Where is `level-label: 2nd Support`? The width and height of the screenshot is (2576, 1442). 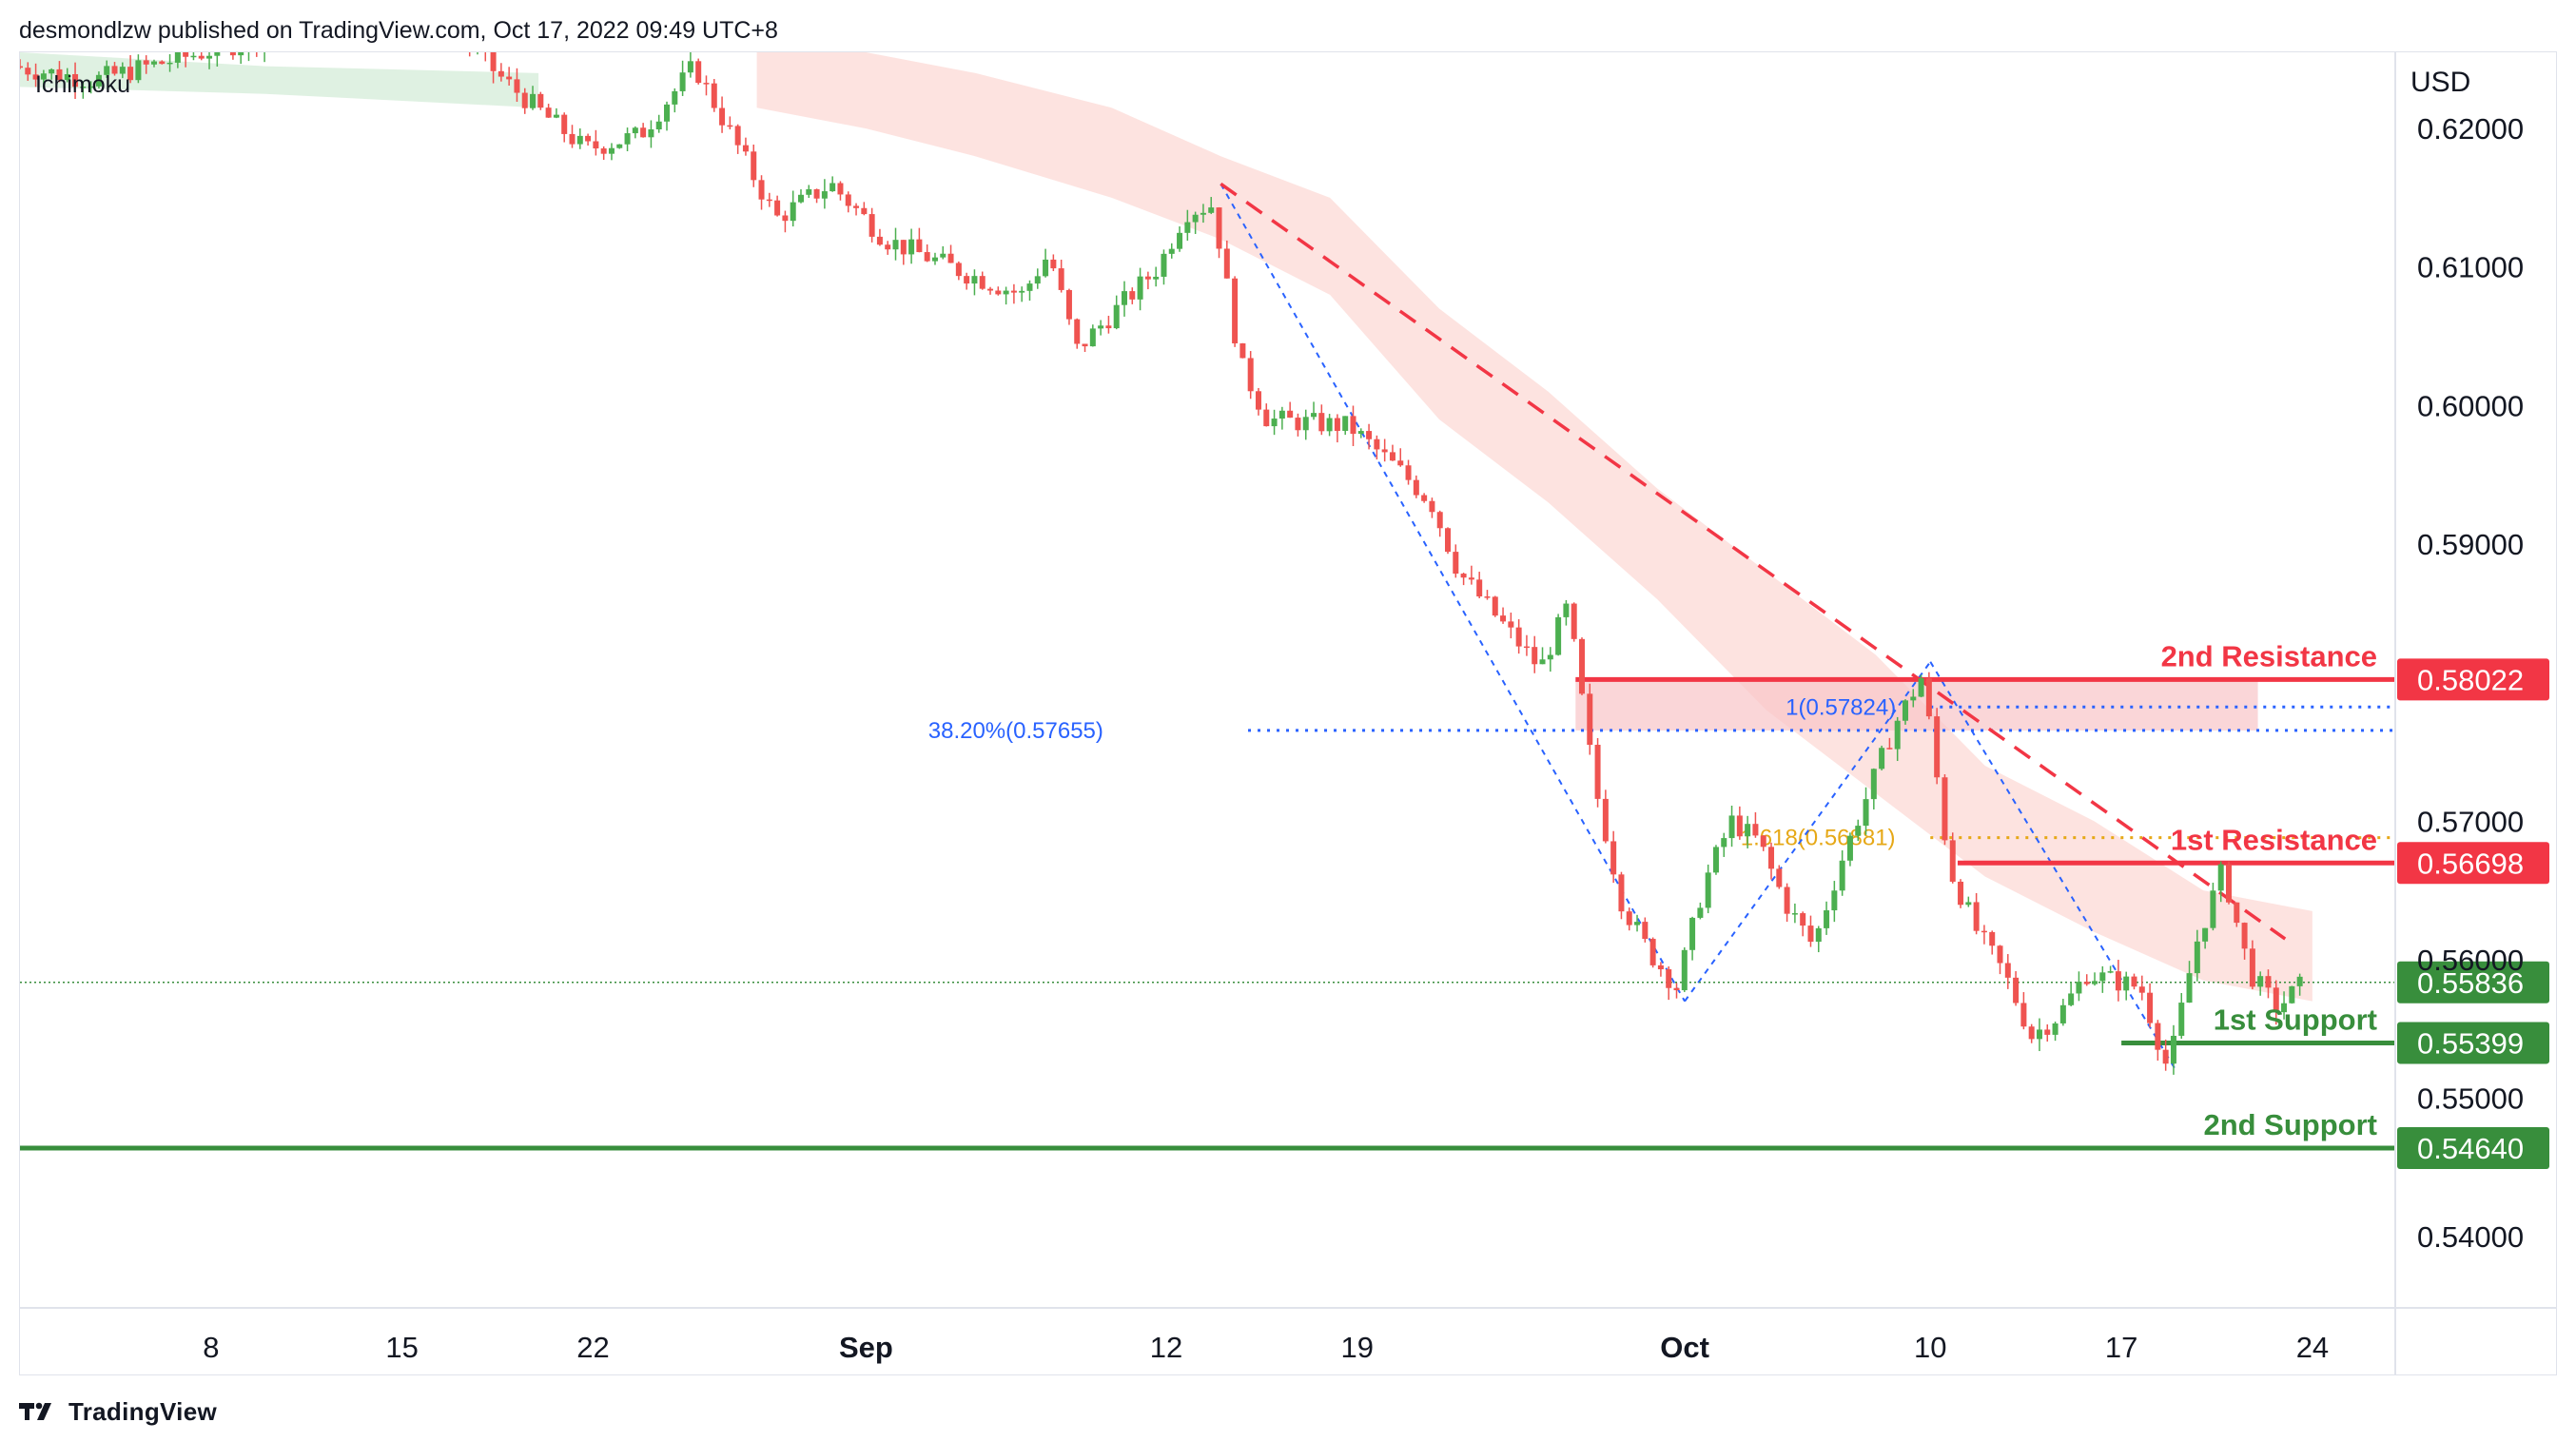
level-label: 2nd Support is located at coordinates (2290, 1124).